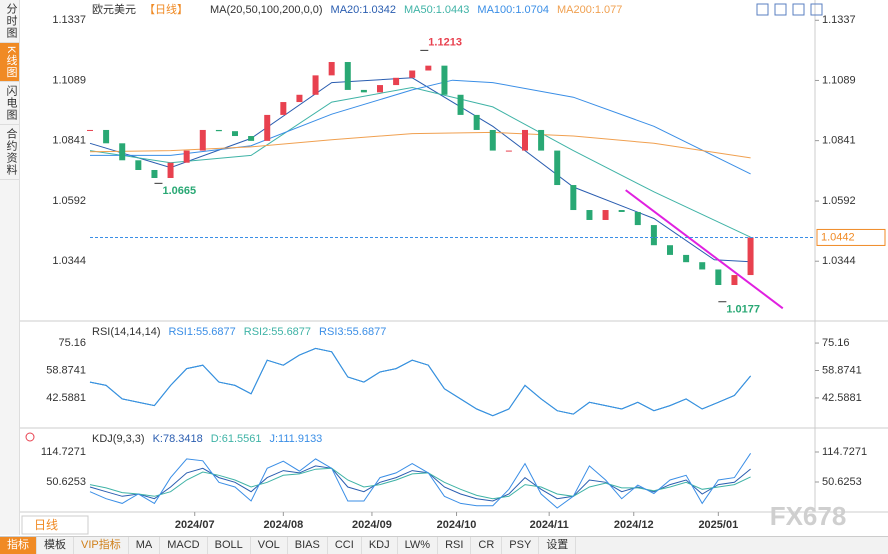 The width and height of the screenshot is (888, 554). What do you see at coordinates (229, 545) in the screenshot?
I see `toolbar-item: BOLL` at bounding box center [229, 545].